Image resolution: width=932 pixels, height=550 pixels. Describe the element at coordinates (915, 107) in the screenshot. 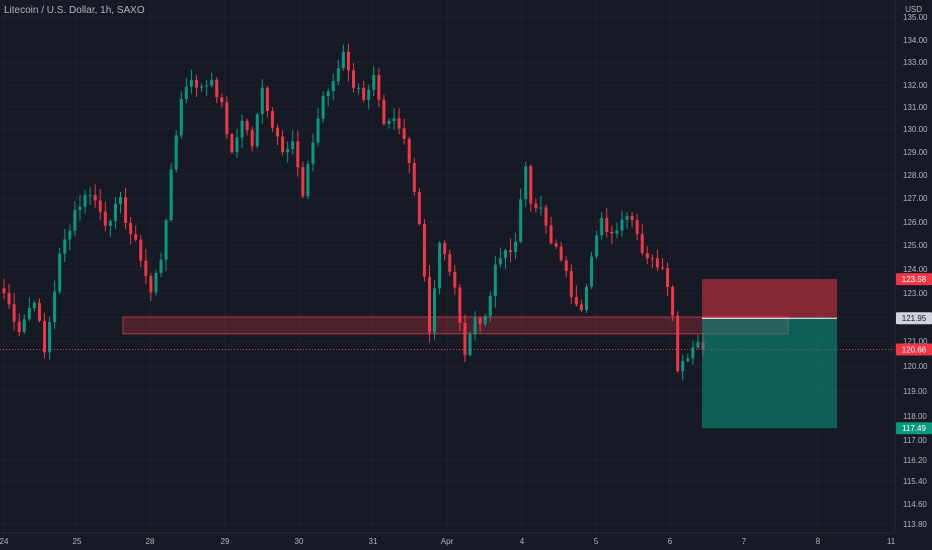

I see `price-tick-label: 131.00` at that location.